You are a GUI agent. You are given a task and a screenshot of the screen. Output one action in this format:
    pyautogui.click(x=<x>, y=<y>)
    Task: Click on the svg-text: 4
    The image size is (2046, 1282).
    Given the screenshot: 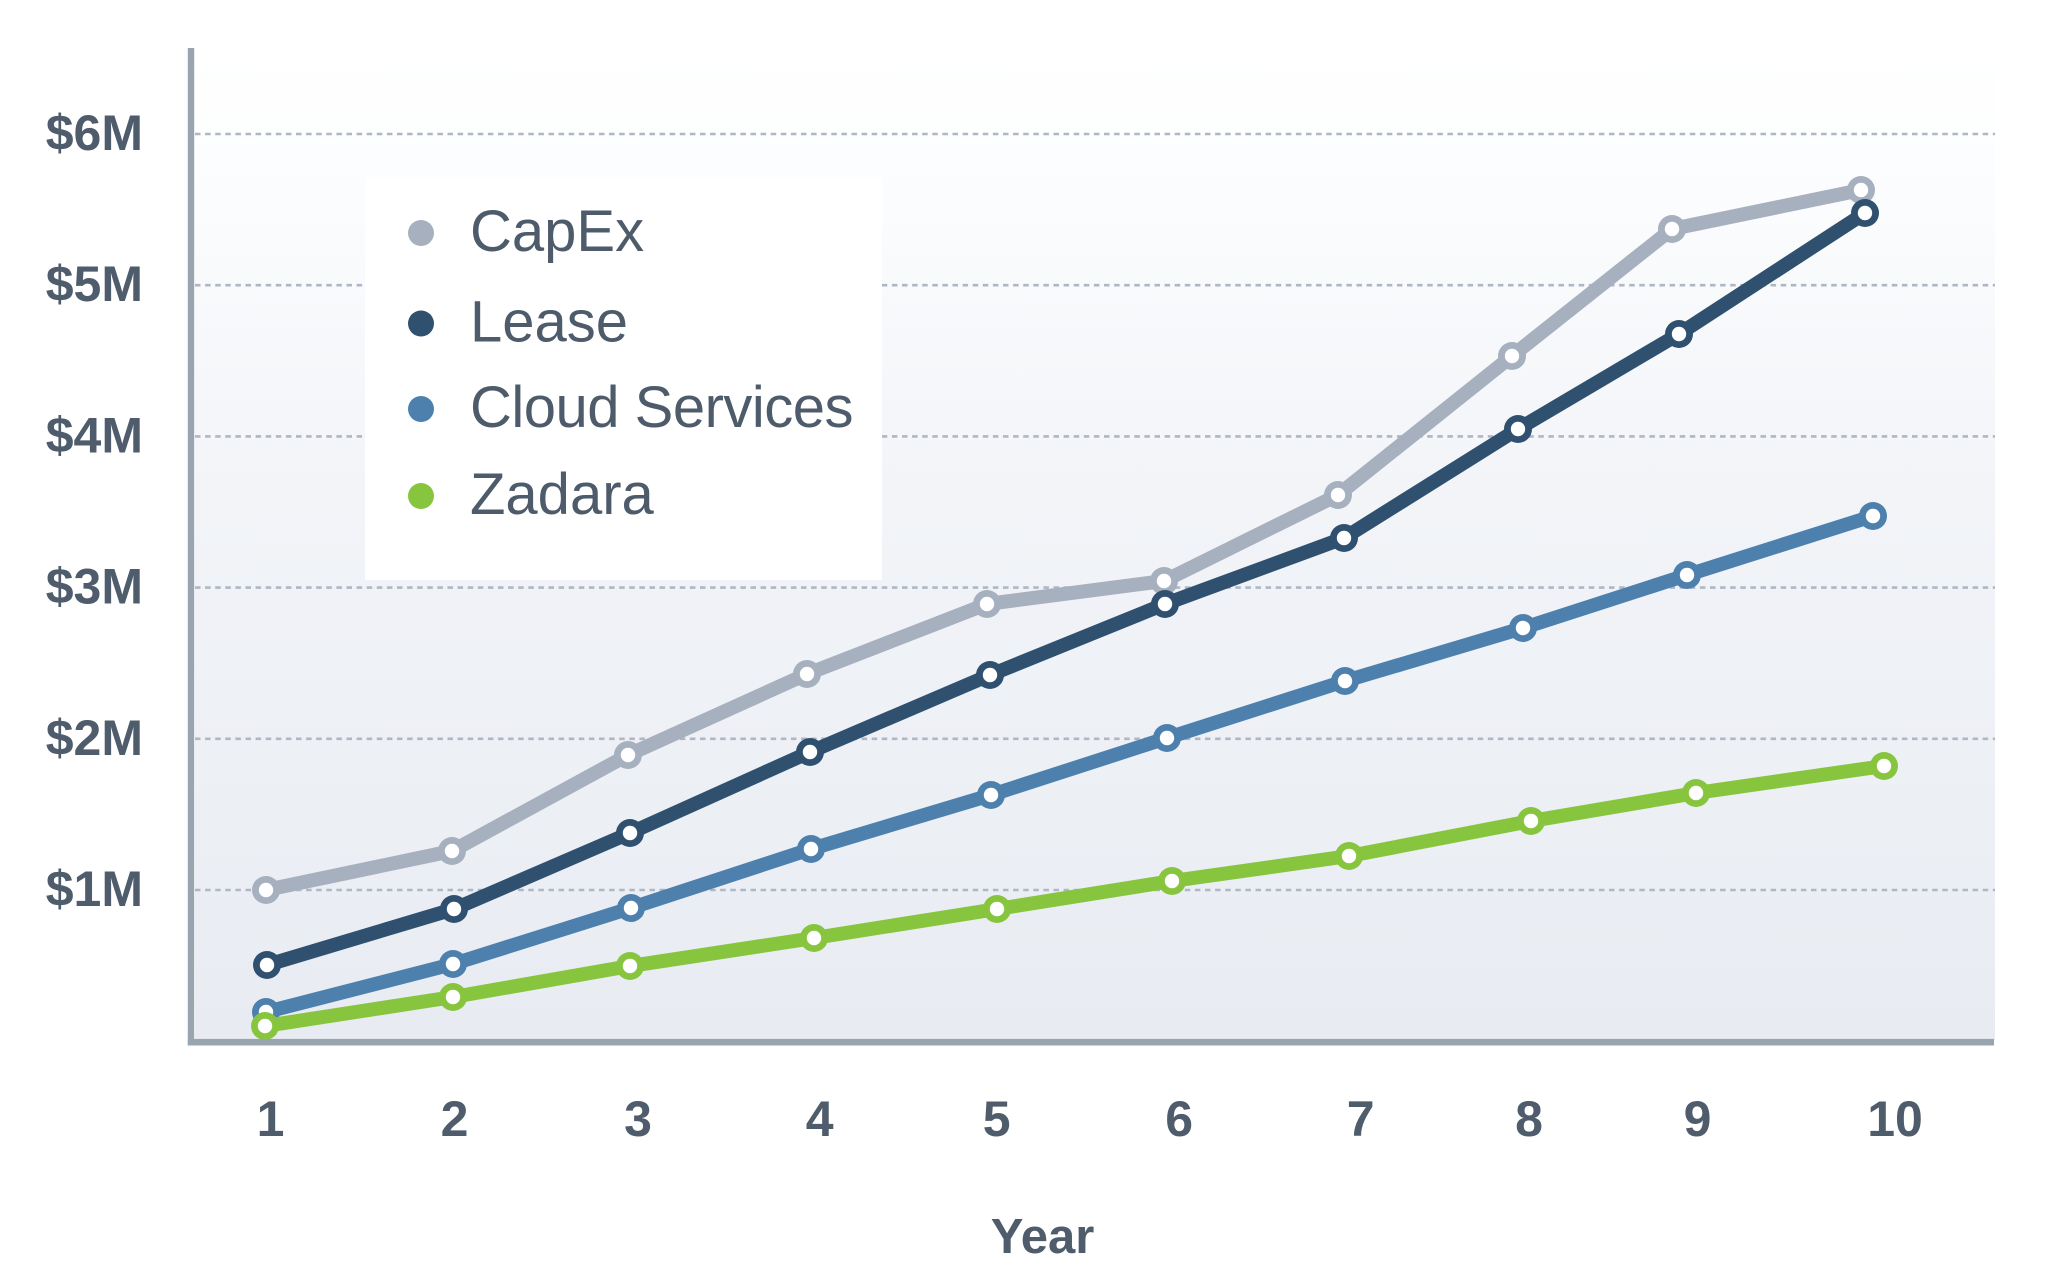 What is the action you would take?
    pyautogui.click(x=820, y=1119)
    